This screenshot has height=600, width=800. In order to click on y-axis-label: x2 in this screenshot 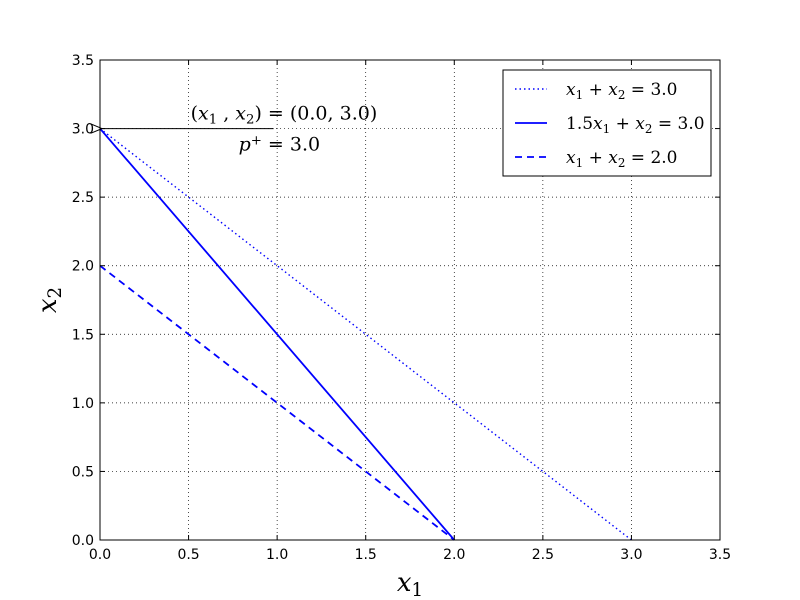, I will do `click(49, 300)`.